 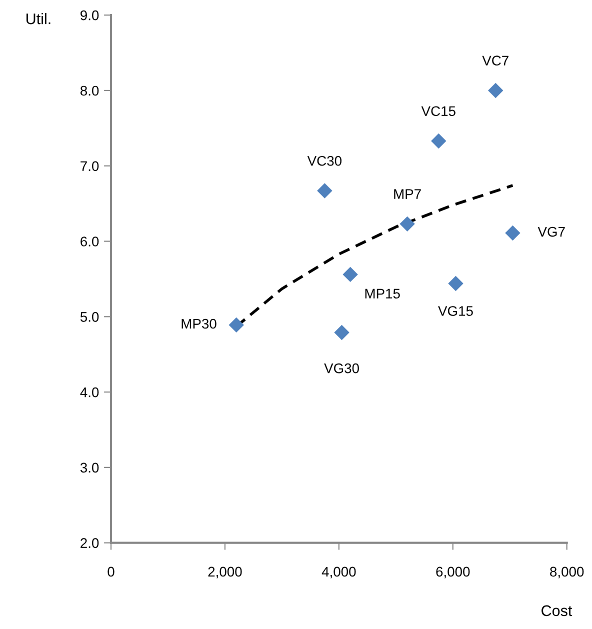 What do you see at coordinates (89, 241) in the screenshot?
I see `y-tick-label: 6.0` at bounding box center [89, 241].